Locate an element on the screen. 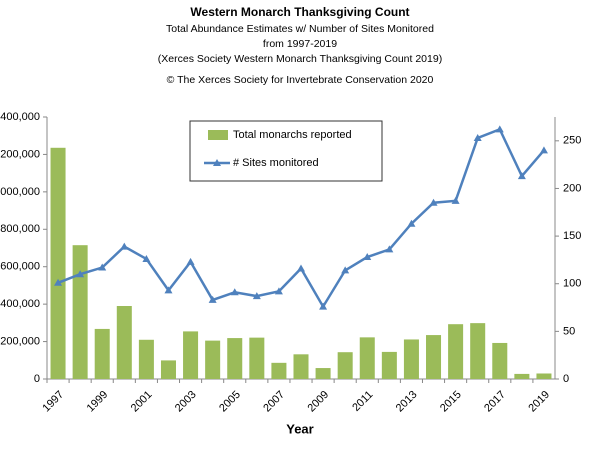 The height and width of the screenshot is (450, 600). y2-tick-label: 200 is located at coordinates (572, 188).